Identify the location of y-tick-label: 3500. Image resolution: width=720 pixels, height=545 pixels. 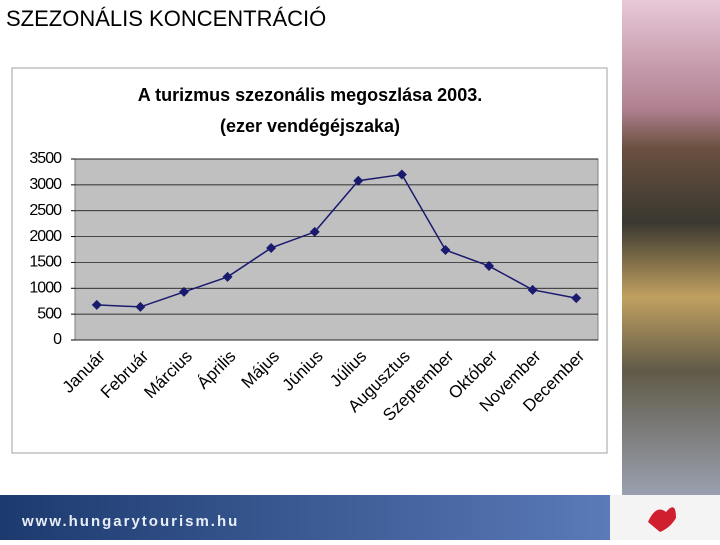
(45, 158).